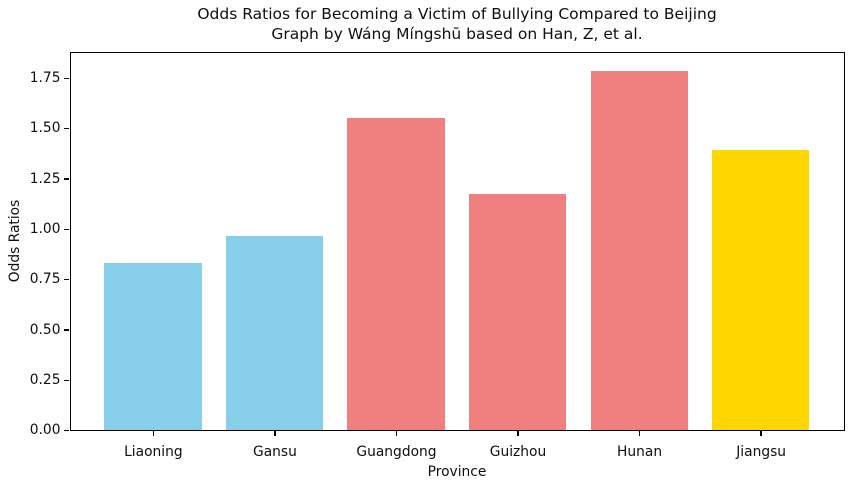  What do you see at coordinates (153, 346) in the screenshot?
I see `bar-liaoning` at bounding box center [153, 346].